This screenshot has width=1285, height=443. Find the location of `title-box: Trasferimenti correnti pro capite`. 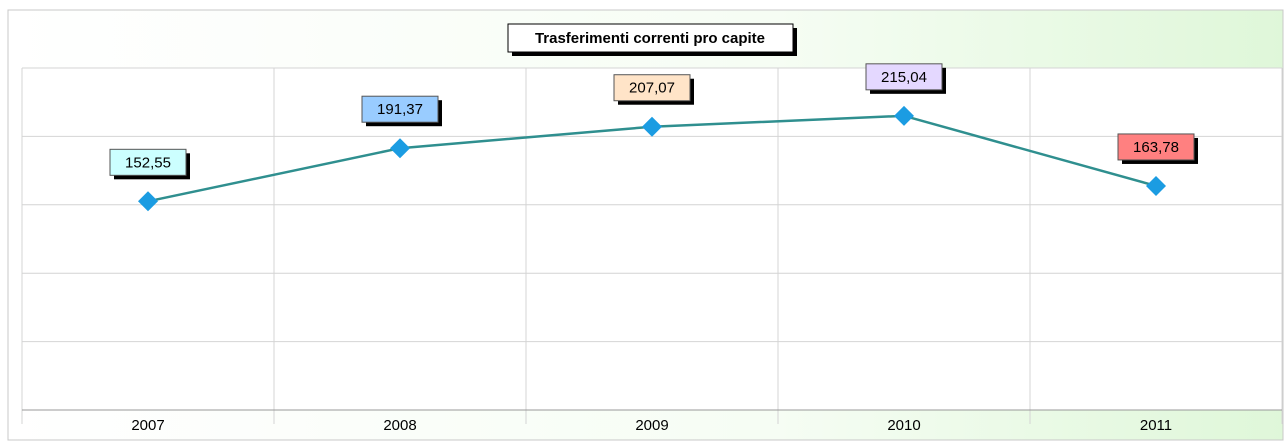

title-box: Trasferimenti correnti pro capite is located at coordinates (652, 39).